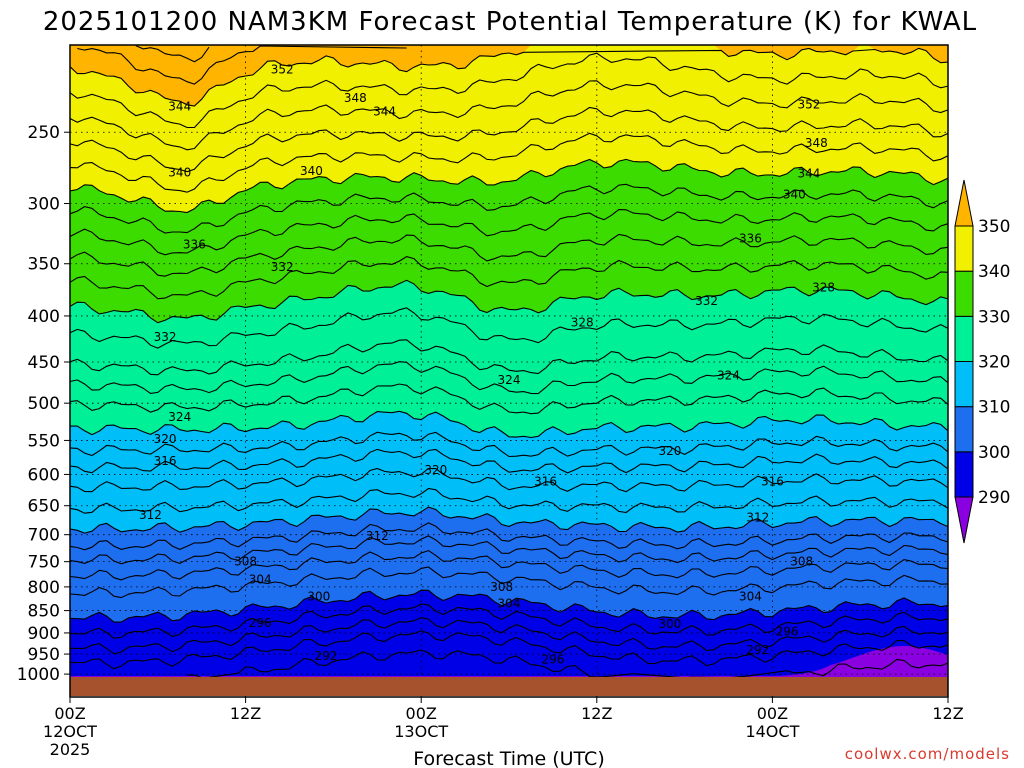 The width and height of the screenshot is (1024, 768). I want to click on isentrope-298K, so click(509, 621).